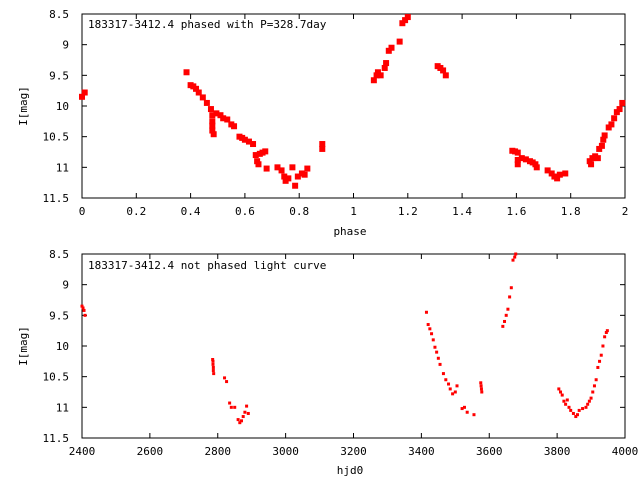  Describe the element at coordinates (349, 231) in the screenshot. I see `phased-x-axis-label: phase` at that location.